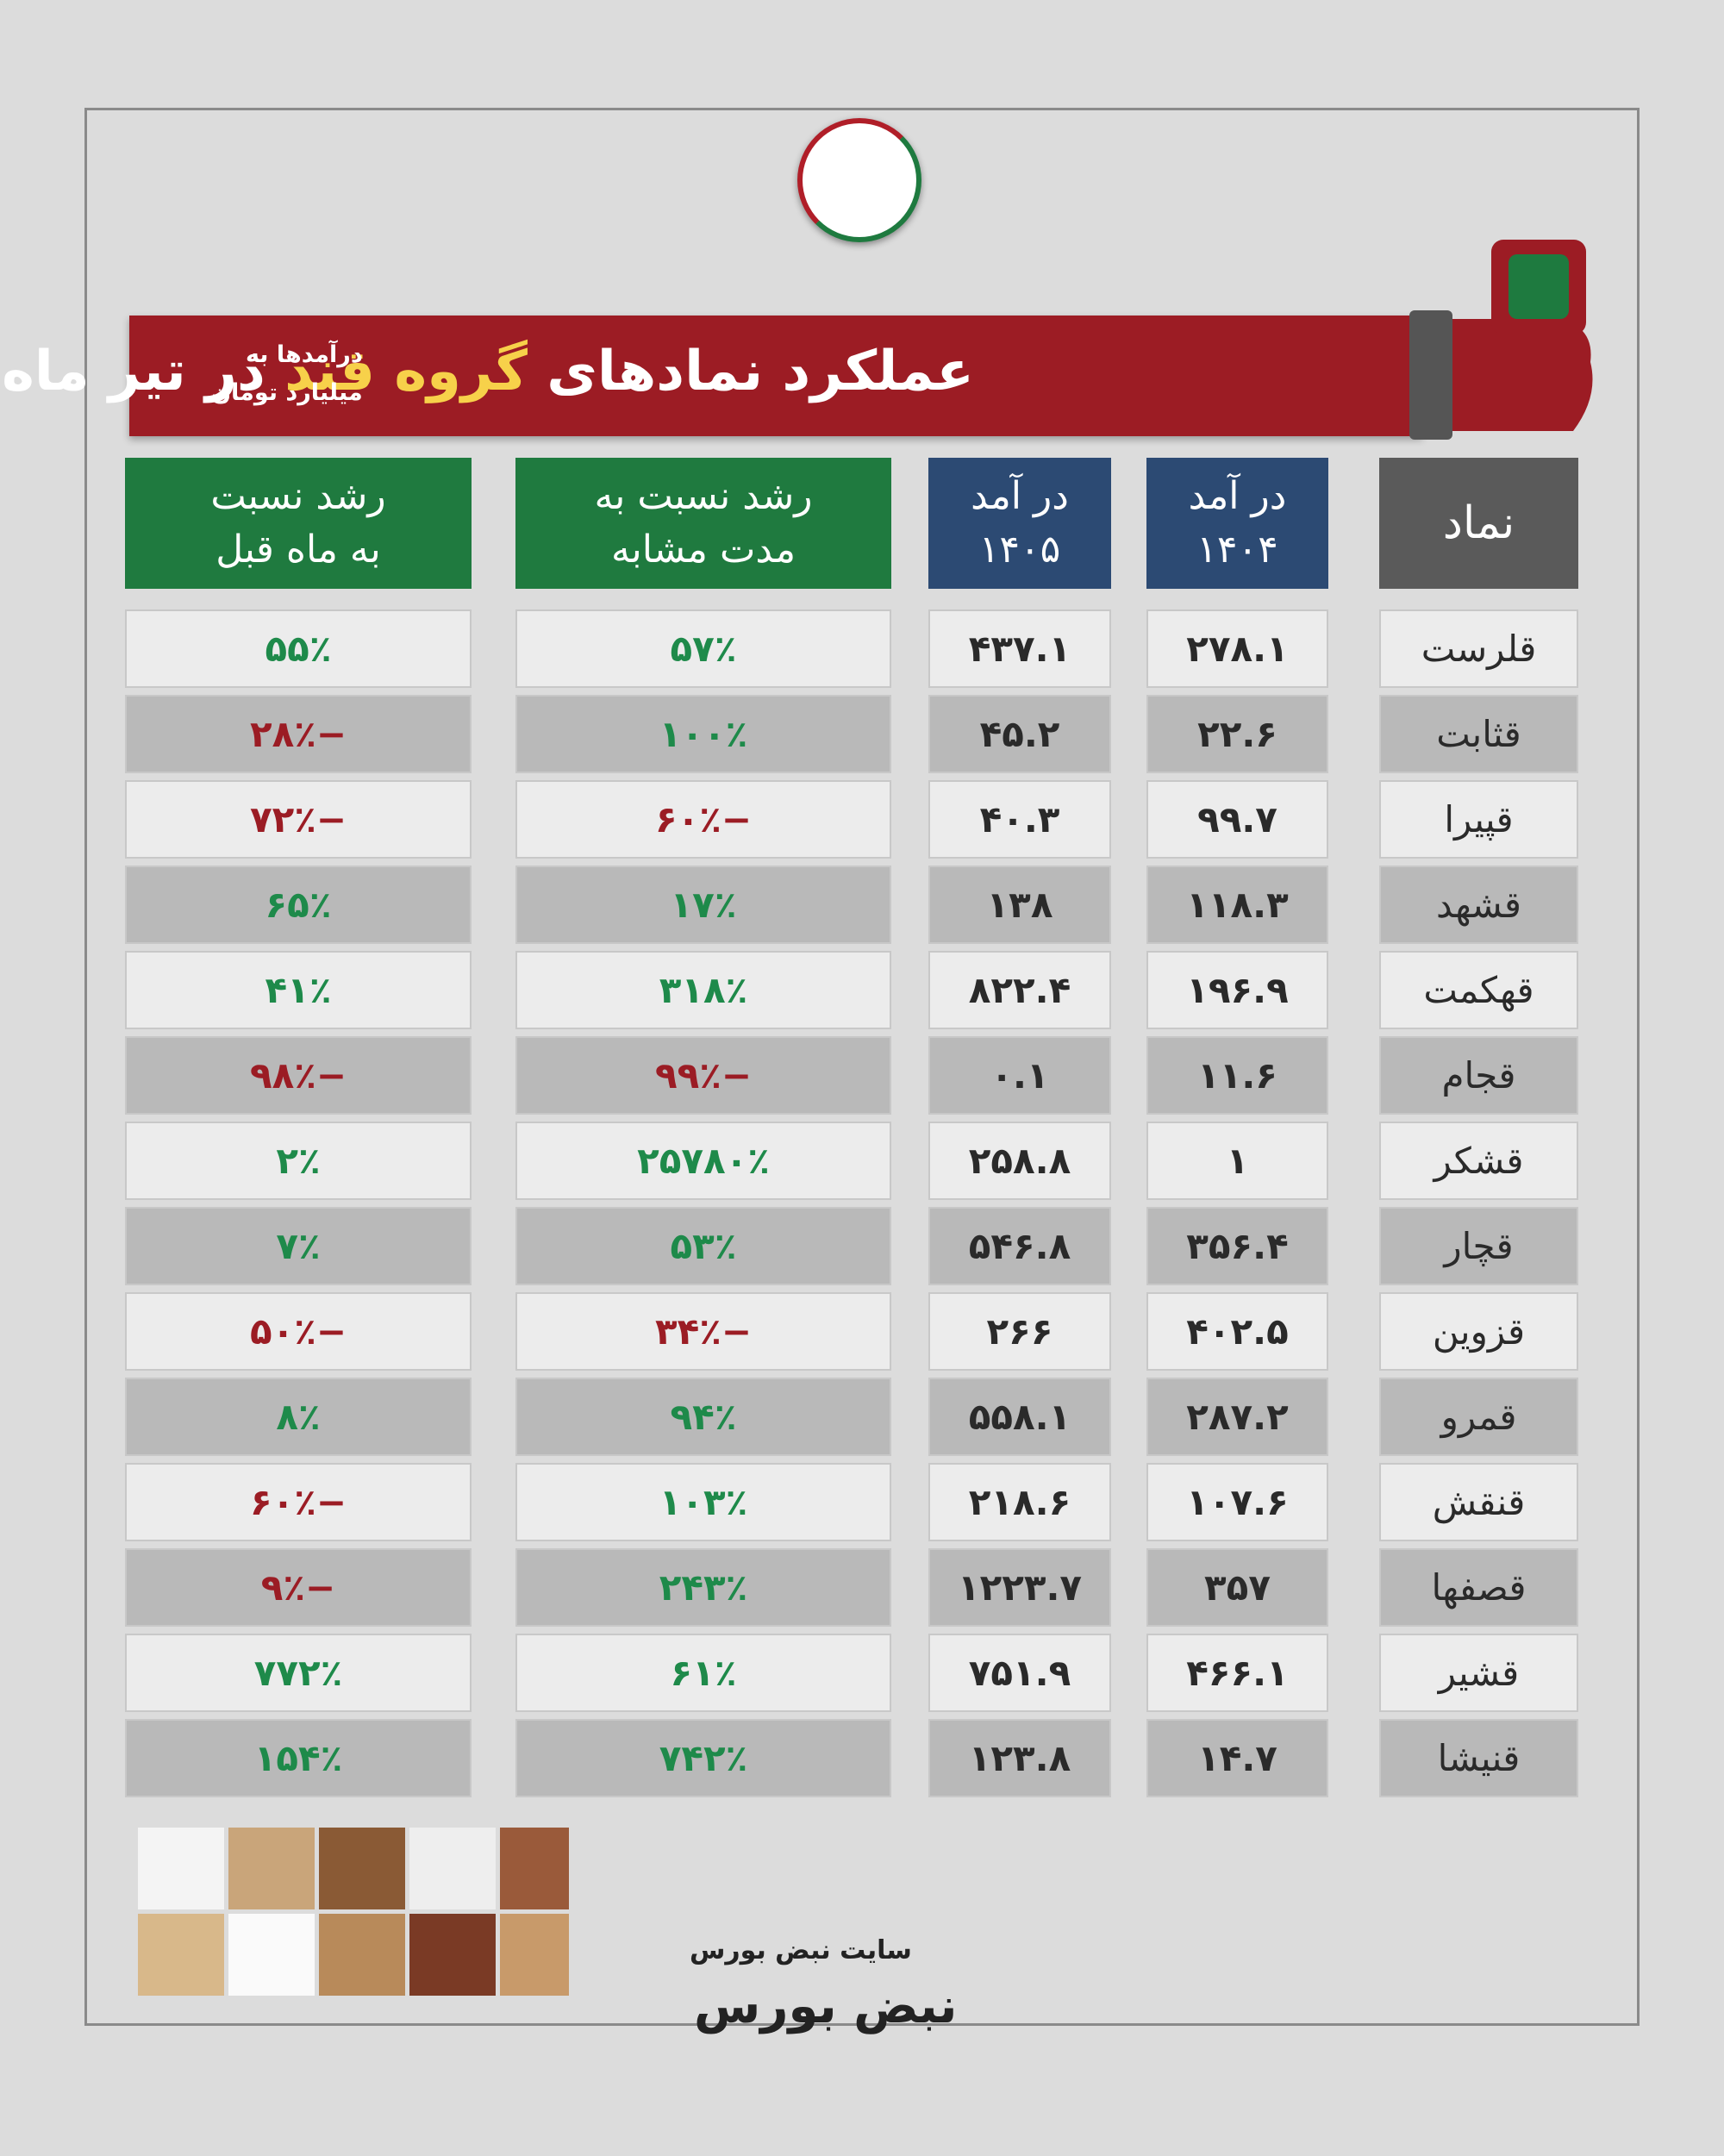 This screenshot has height=2156, width=1724. Describe the element at coordinates (1019, 550) in the screenshot. I see `header-line: ۱۴۰۵` at that location.